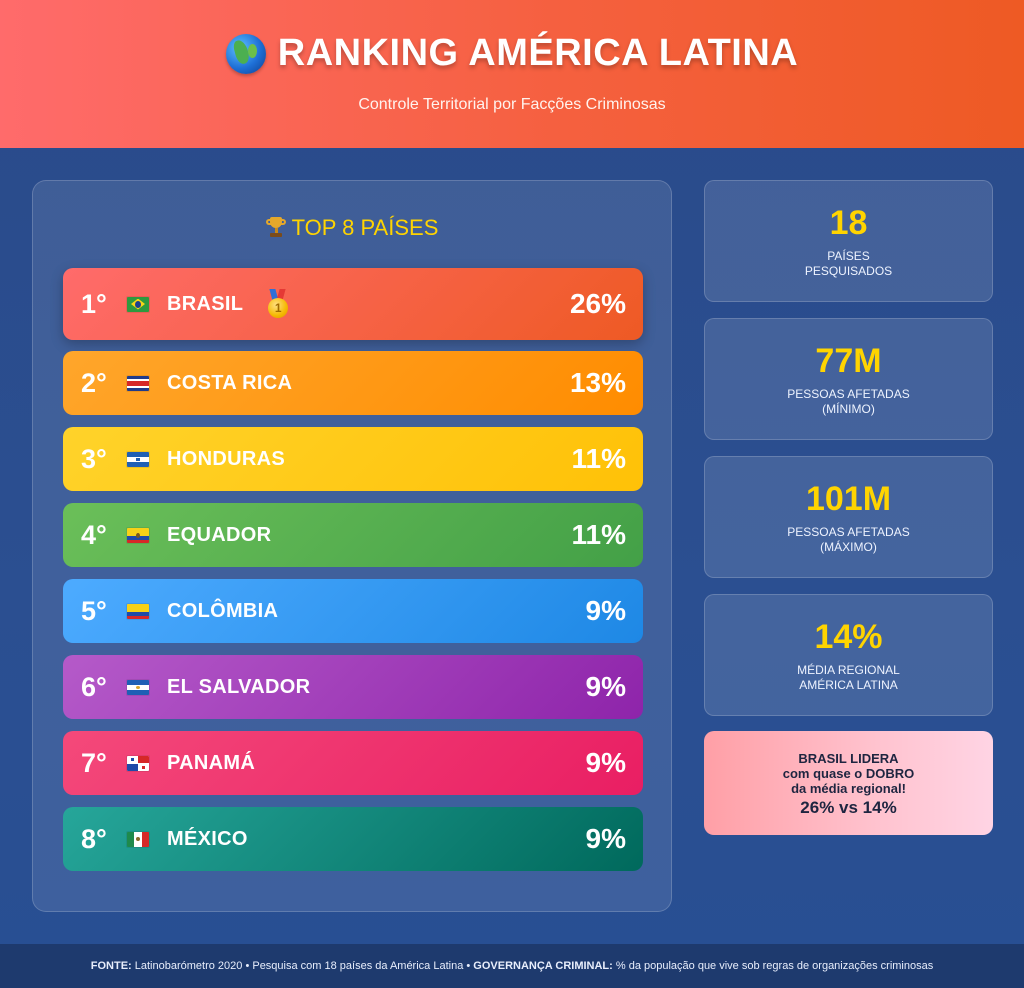 The height and width of the screenshot is (988, 1024). What do you see at coordinates (353, 304) in the screenshot?
I see `ranking-row: 1° BRASIL 1 26%` at bounding box center [353, 304].